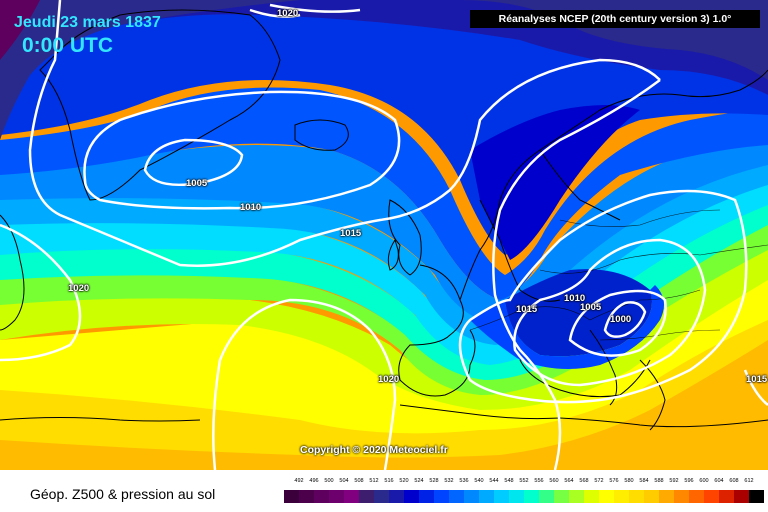 The height and width of the screenshot is (512, 768). Describe the element at coordinates (344, 481) in the screenshot. I see `legend-label: 504` at that location.